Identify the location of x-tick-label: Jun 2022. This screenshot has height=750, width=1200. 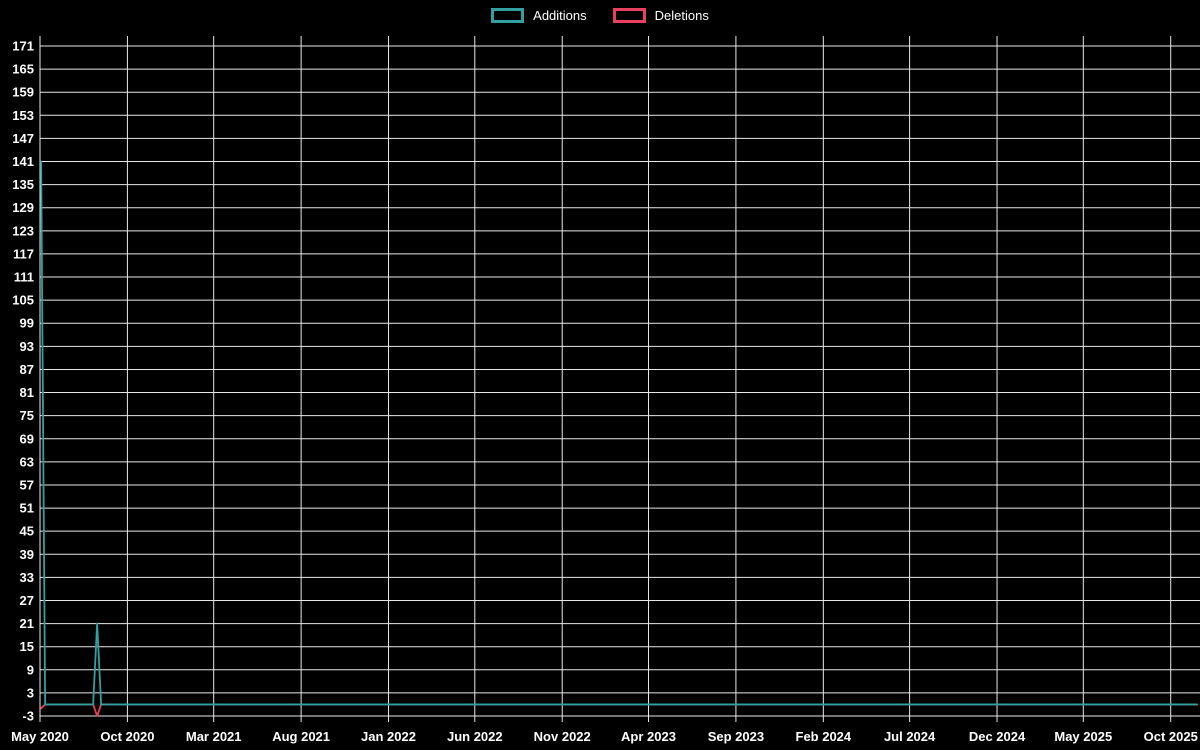
(475, 736).